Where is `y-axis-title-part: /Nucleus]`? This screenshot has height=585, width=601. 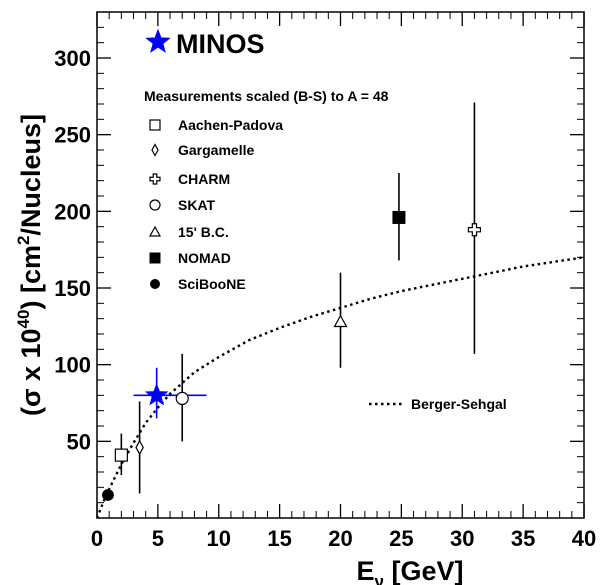 y-axis-title-part: /Nucleus] is located at coordinates (31, 175).